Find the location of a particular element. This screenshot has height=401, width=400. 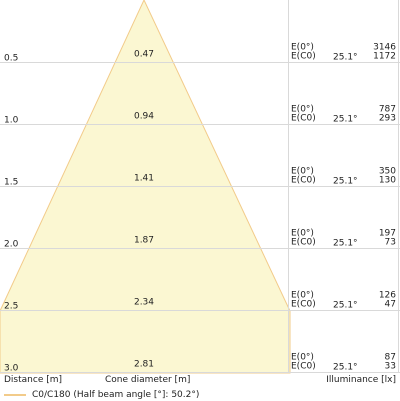

legend-line-swatch is located at coordinates (15, 395).